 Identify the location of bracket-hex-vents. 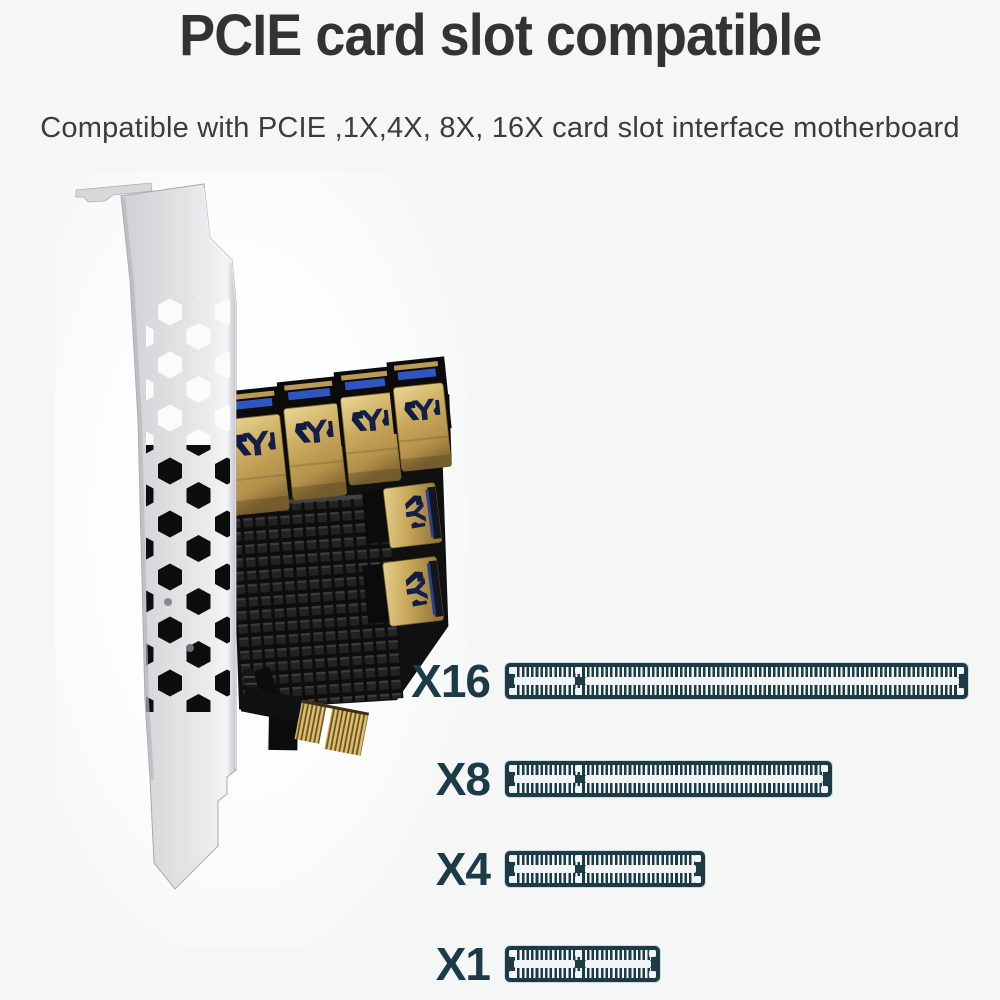
(178, 484).